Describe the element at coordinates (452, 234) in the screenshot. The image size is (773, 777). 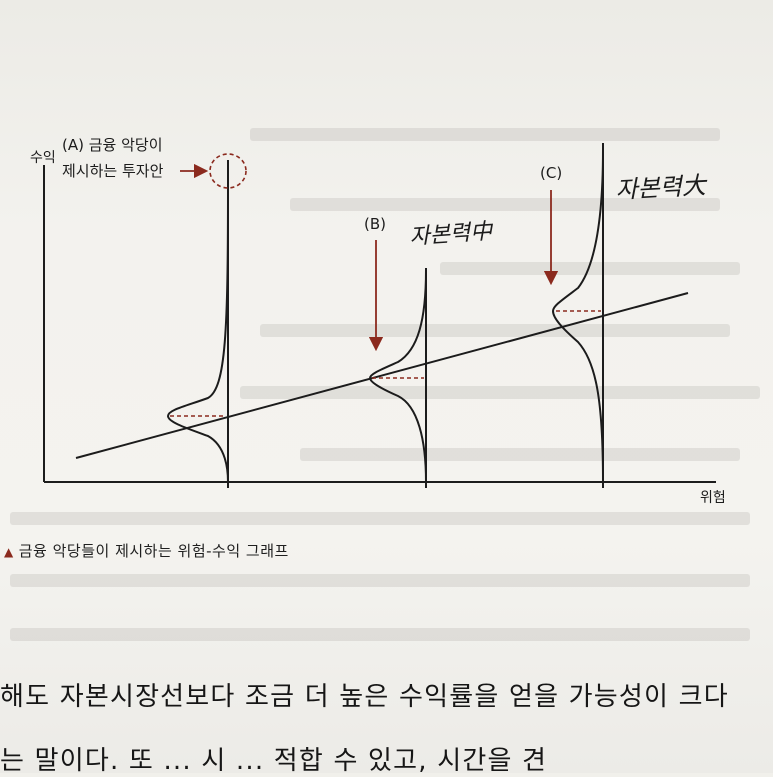
I see `handwritten-note-b: 자본력中` at that location.